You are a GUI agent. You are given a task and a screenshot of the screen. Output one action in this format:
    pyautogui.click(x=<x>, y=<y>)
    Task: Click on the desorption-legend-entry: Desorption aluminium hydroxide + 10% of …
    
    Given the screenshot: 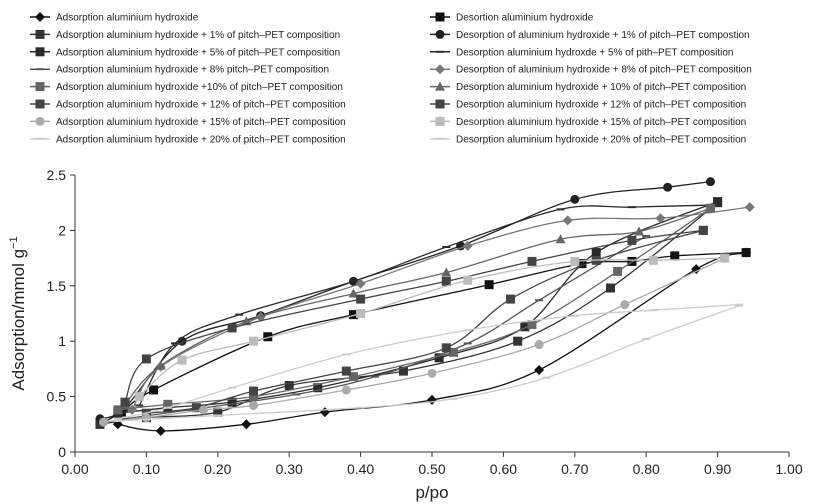 What is the action you would take?
    pyautogui.click(x=588, y=87)
    